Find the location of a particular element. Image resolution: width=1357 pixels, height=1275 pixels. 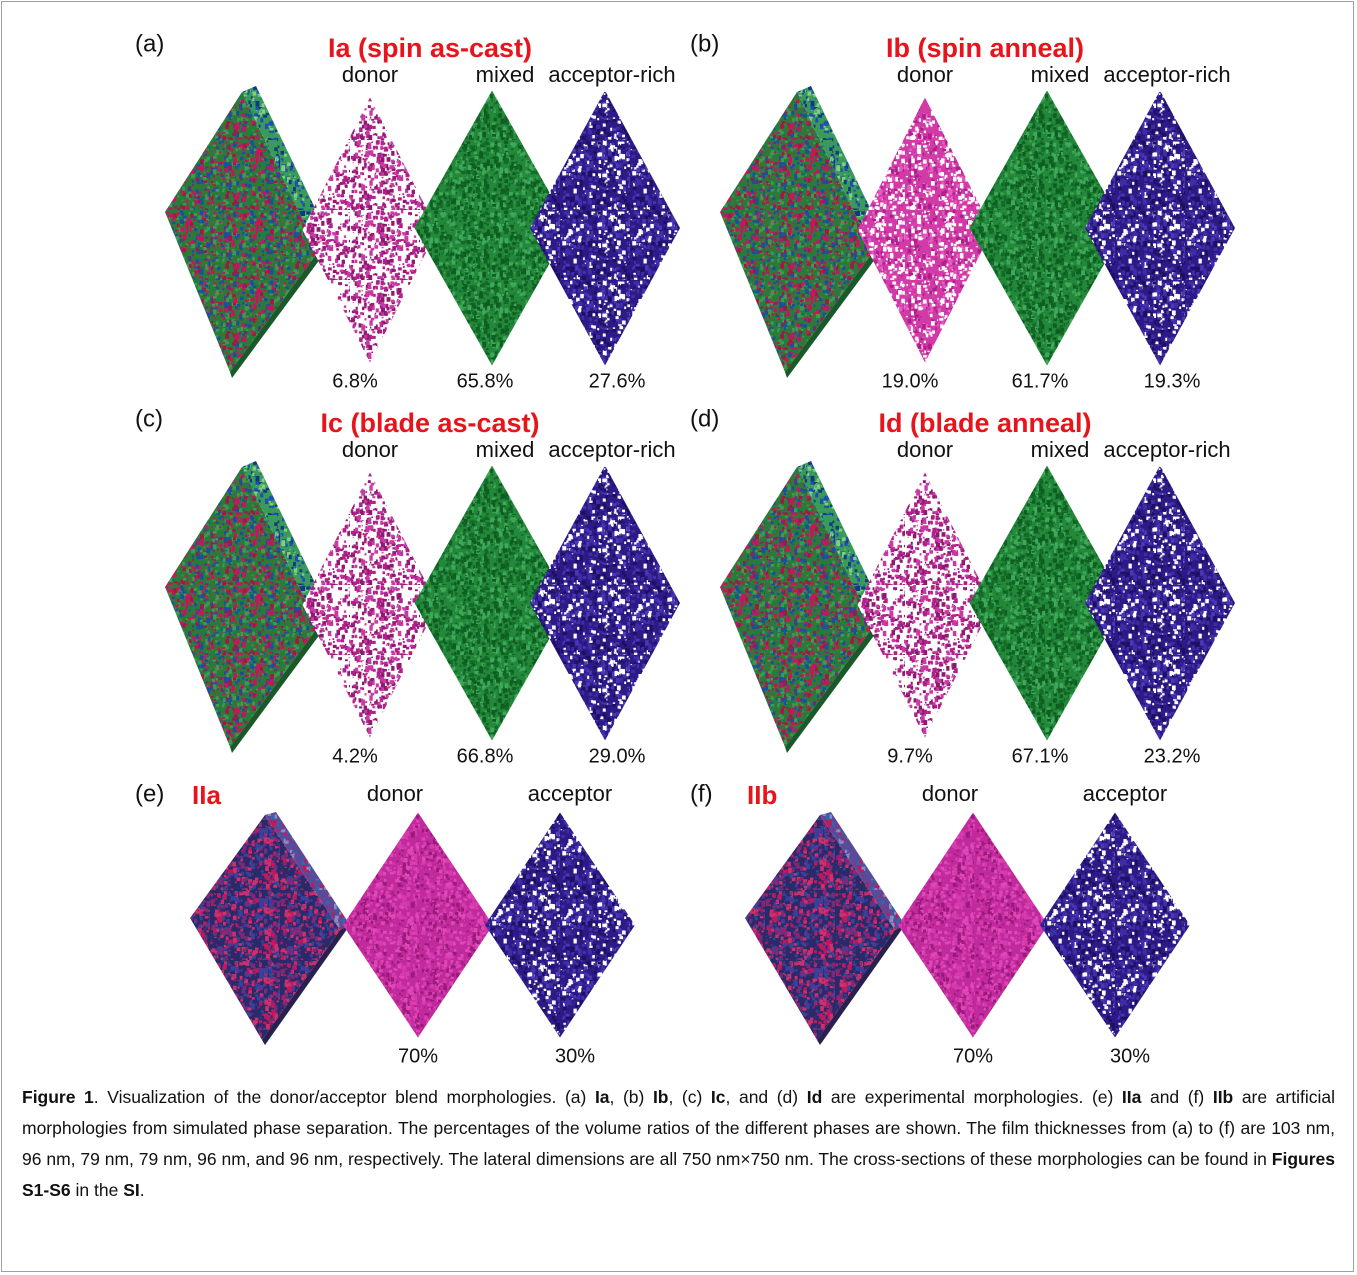

panel-label: (d) is located at coordinates (704, 418).